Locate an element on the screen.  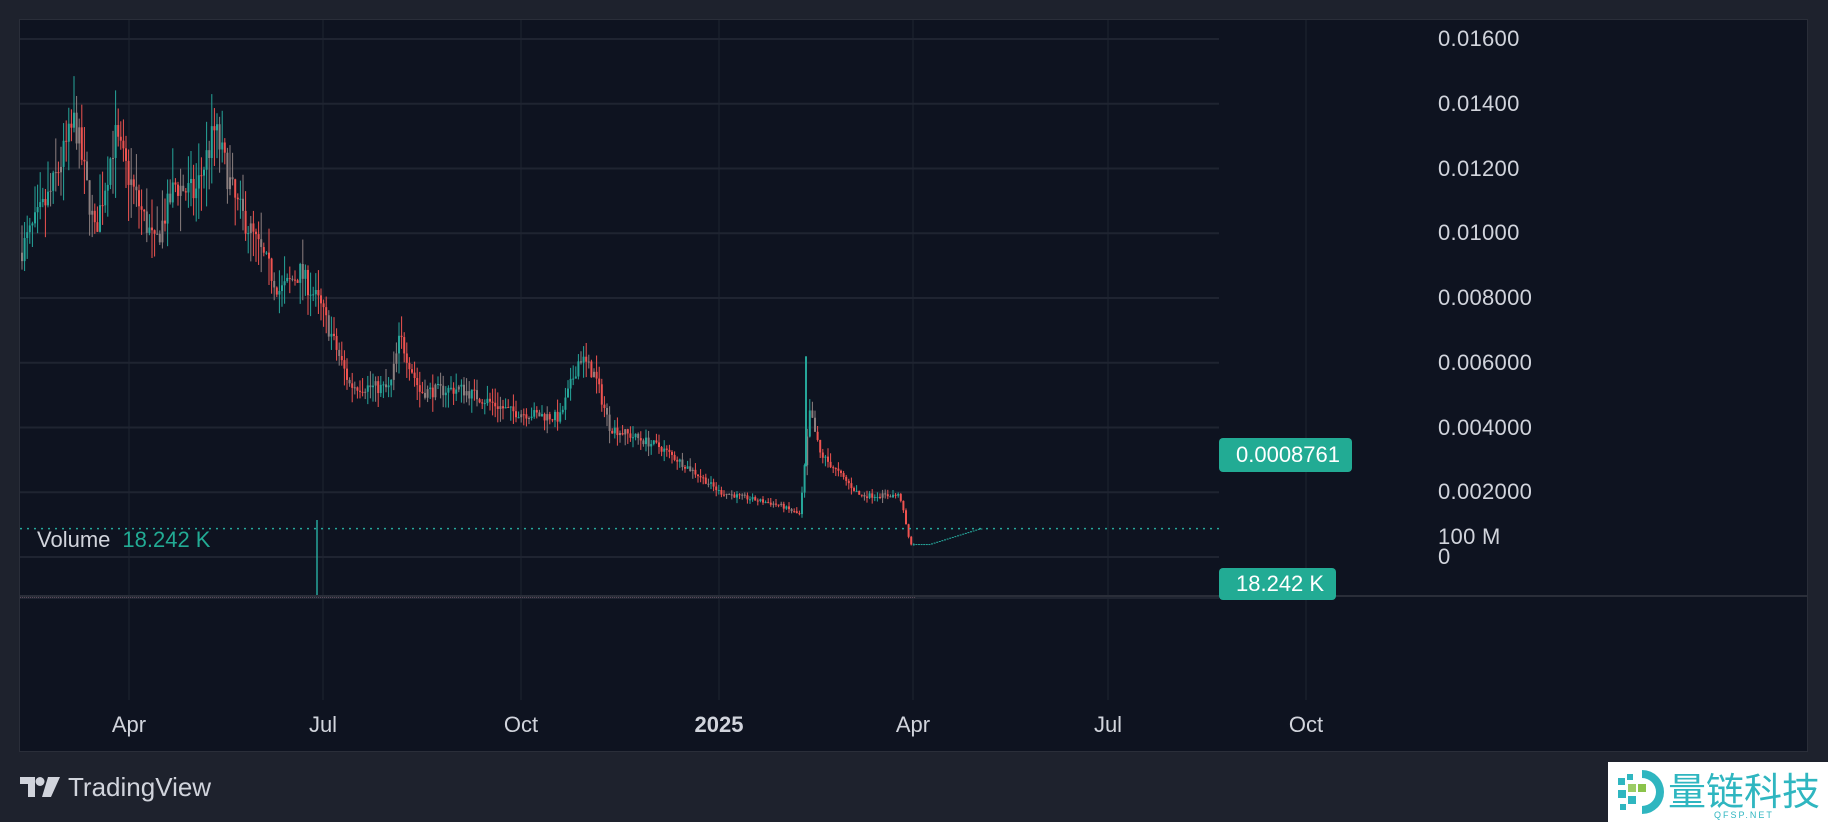
pane-separator is located at coordinates (913, 596).